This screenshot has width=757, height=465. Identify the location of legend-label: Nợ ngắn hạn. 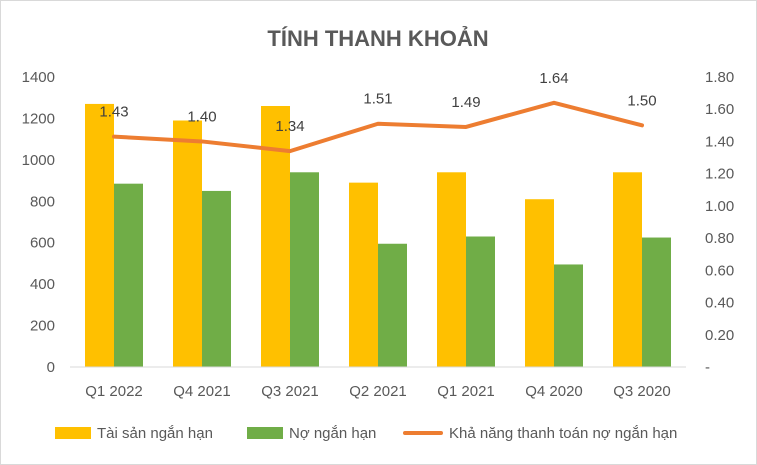
(332, 433).